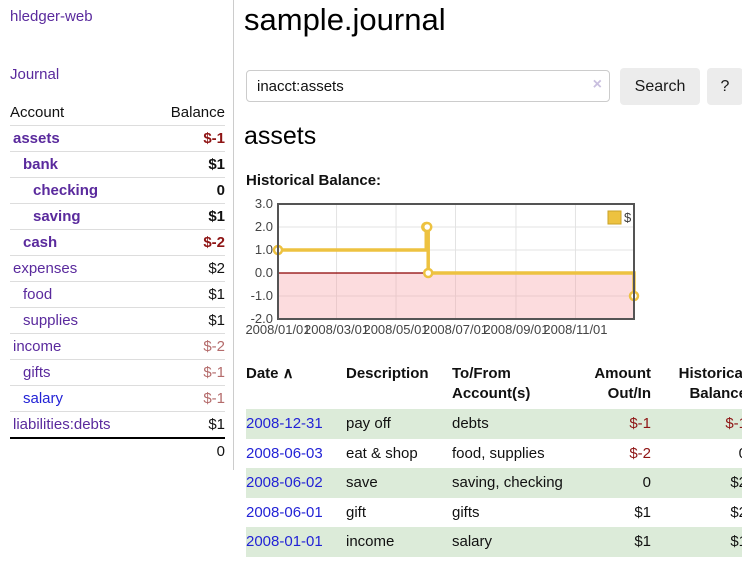 This screenshot has height=582, width=742. I want to click on txn-col-header: To/From Account(s), so click(491, 383).